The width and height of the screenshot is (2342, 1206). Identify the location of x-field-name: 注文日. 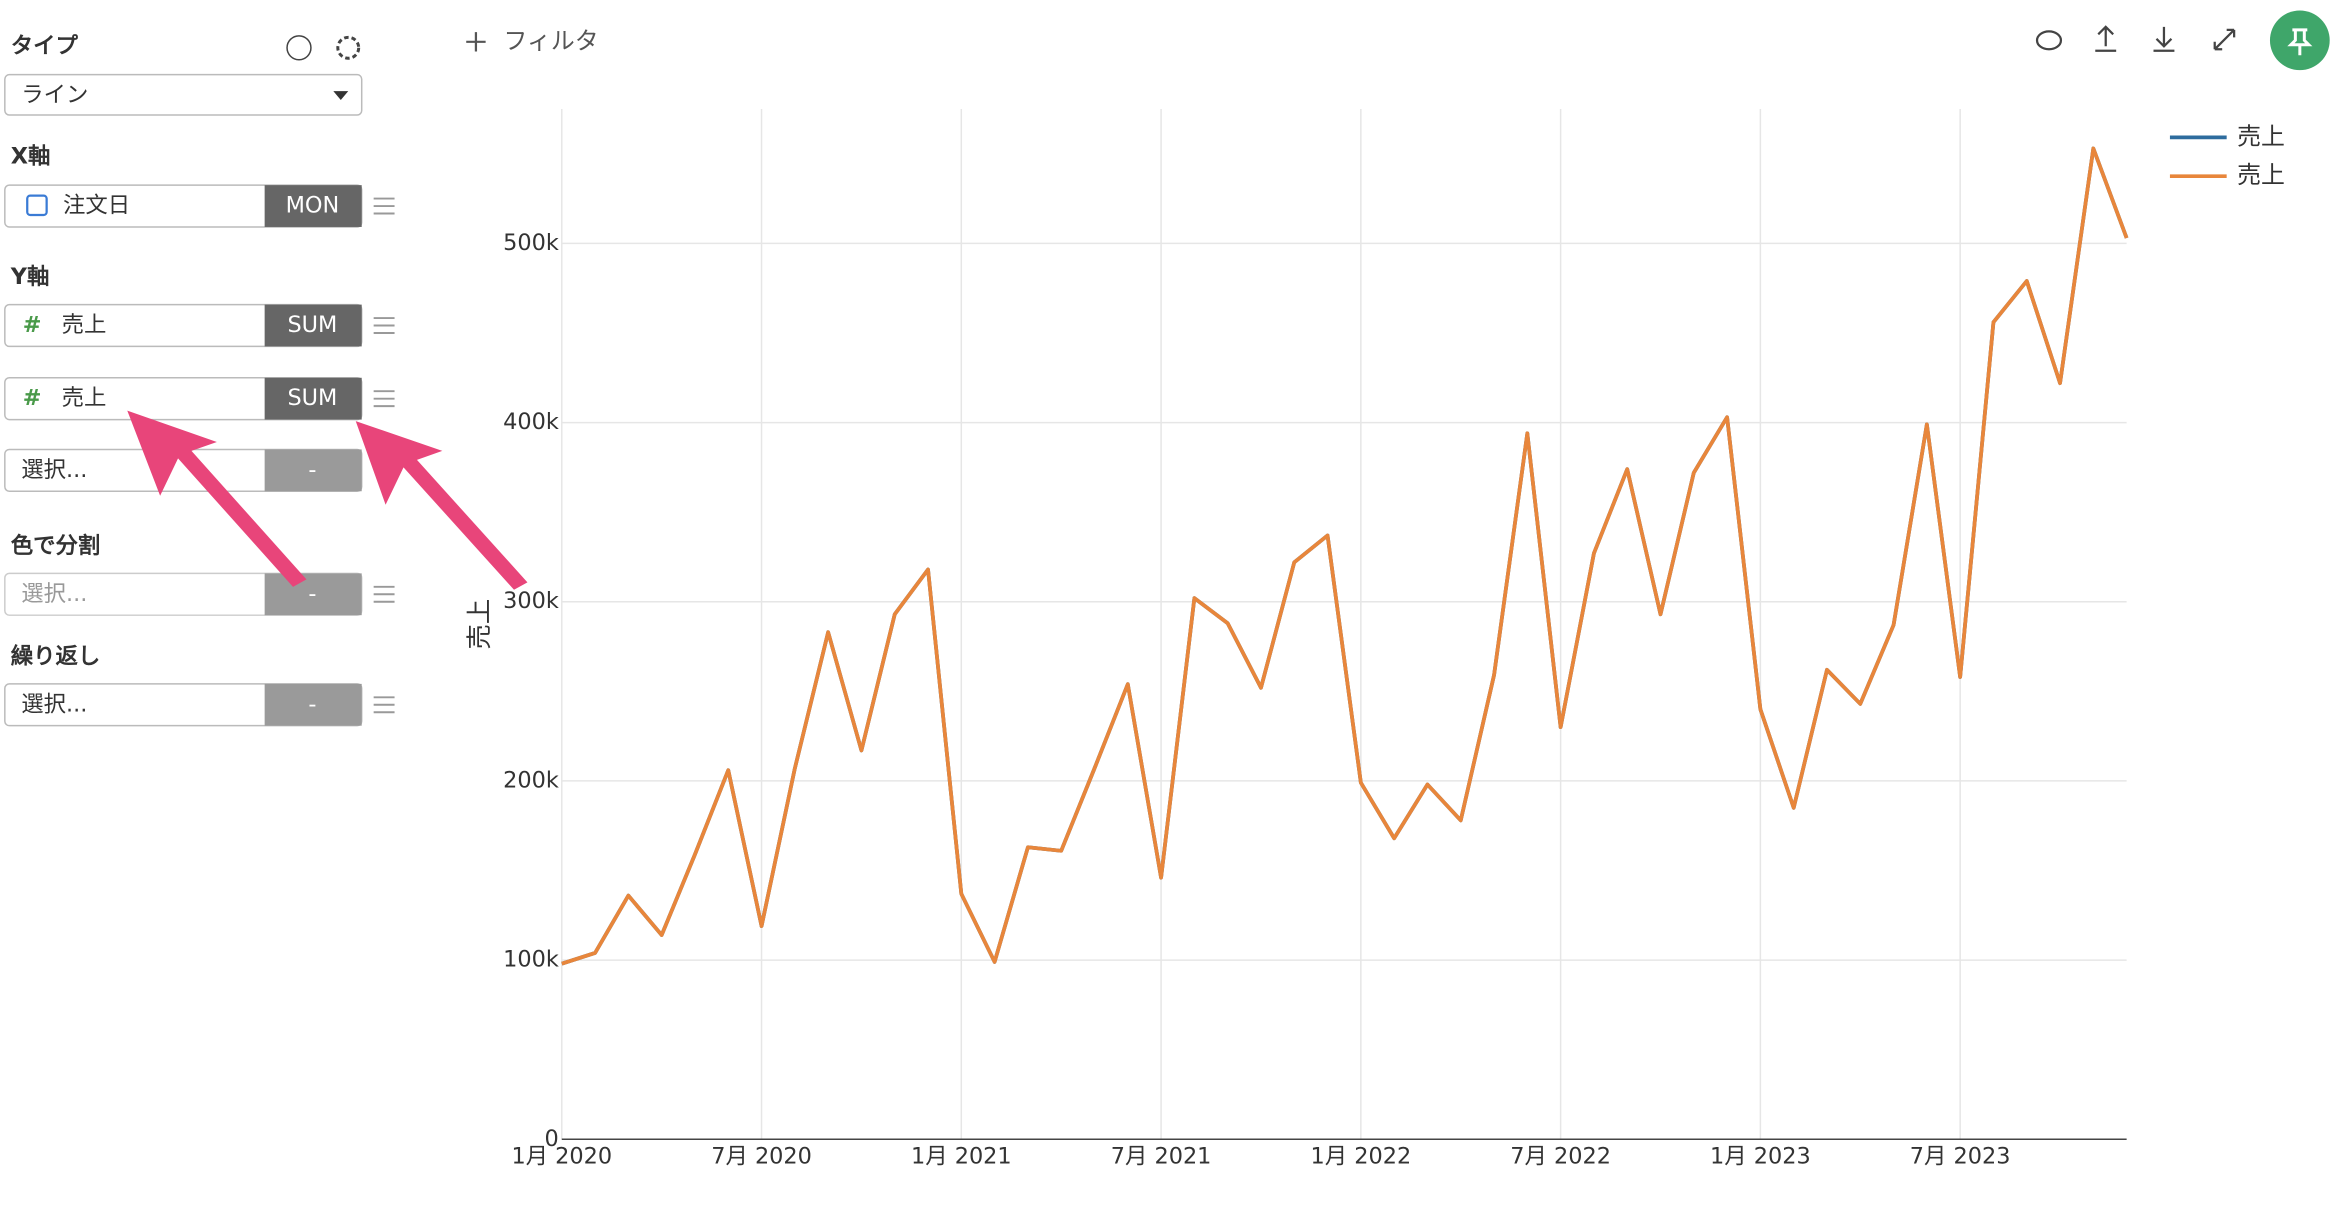
(96, 206).